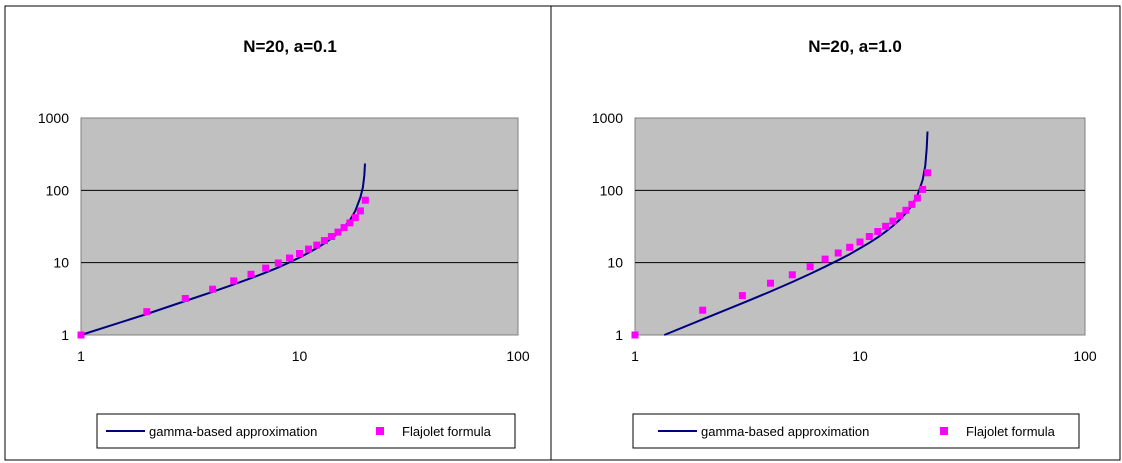 The width and height of the screenshot is (1122, 463). What do you see at coordinates (290, 46) in the screenshot?
I see `chart-title: N=20, a=0.1` at bounding box center [290, 46].